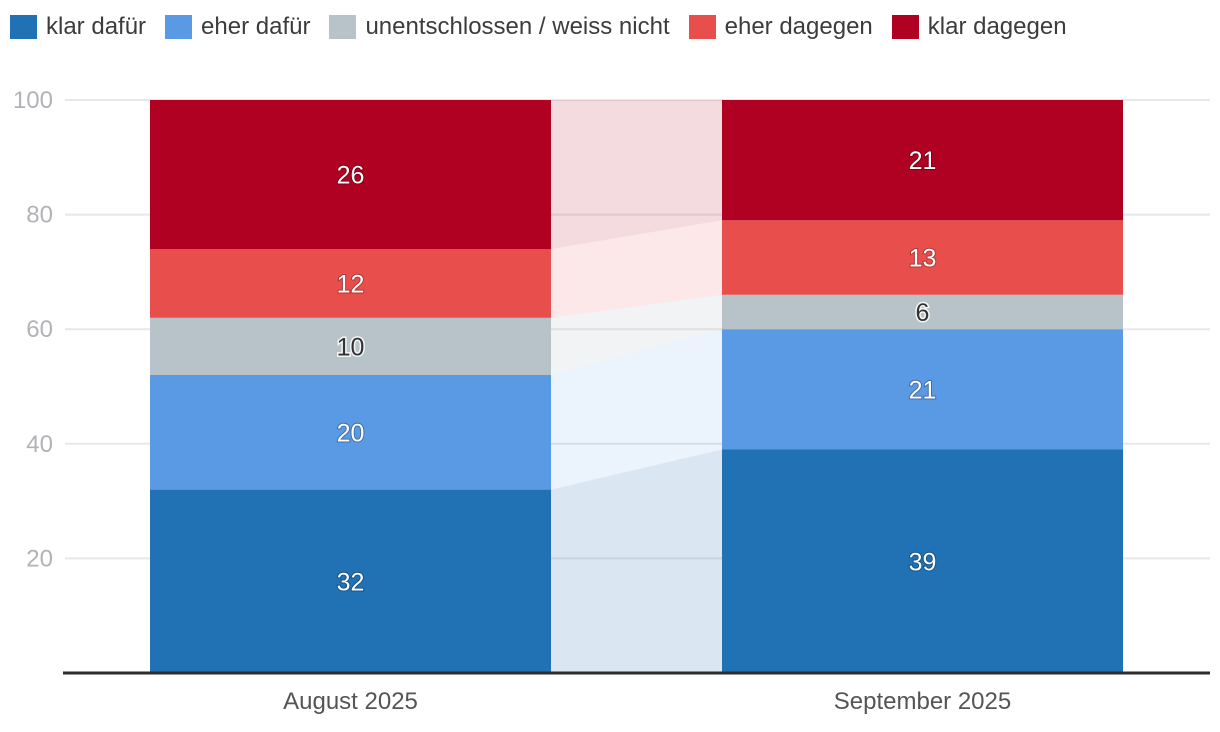 This screenshot has width=1220, height=732. I want to click on x-axis-line, so click(636, 673).